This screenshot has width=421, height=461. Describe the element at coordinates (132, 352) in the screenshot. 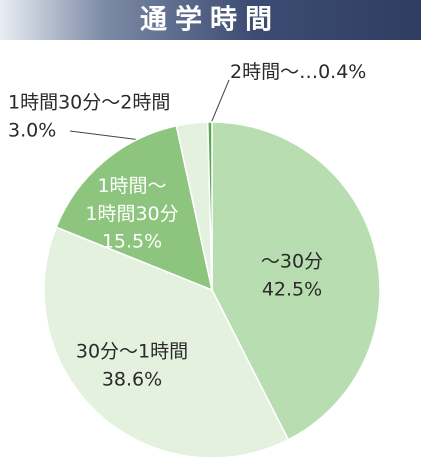

I see `category-label: 30分〜1時間` at that location.